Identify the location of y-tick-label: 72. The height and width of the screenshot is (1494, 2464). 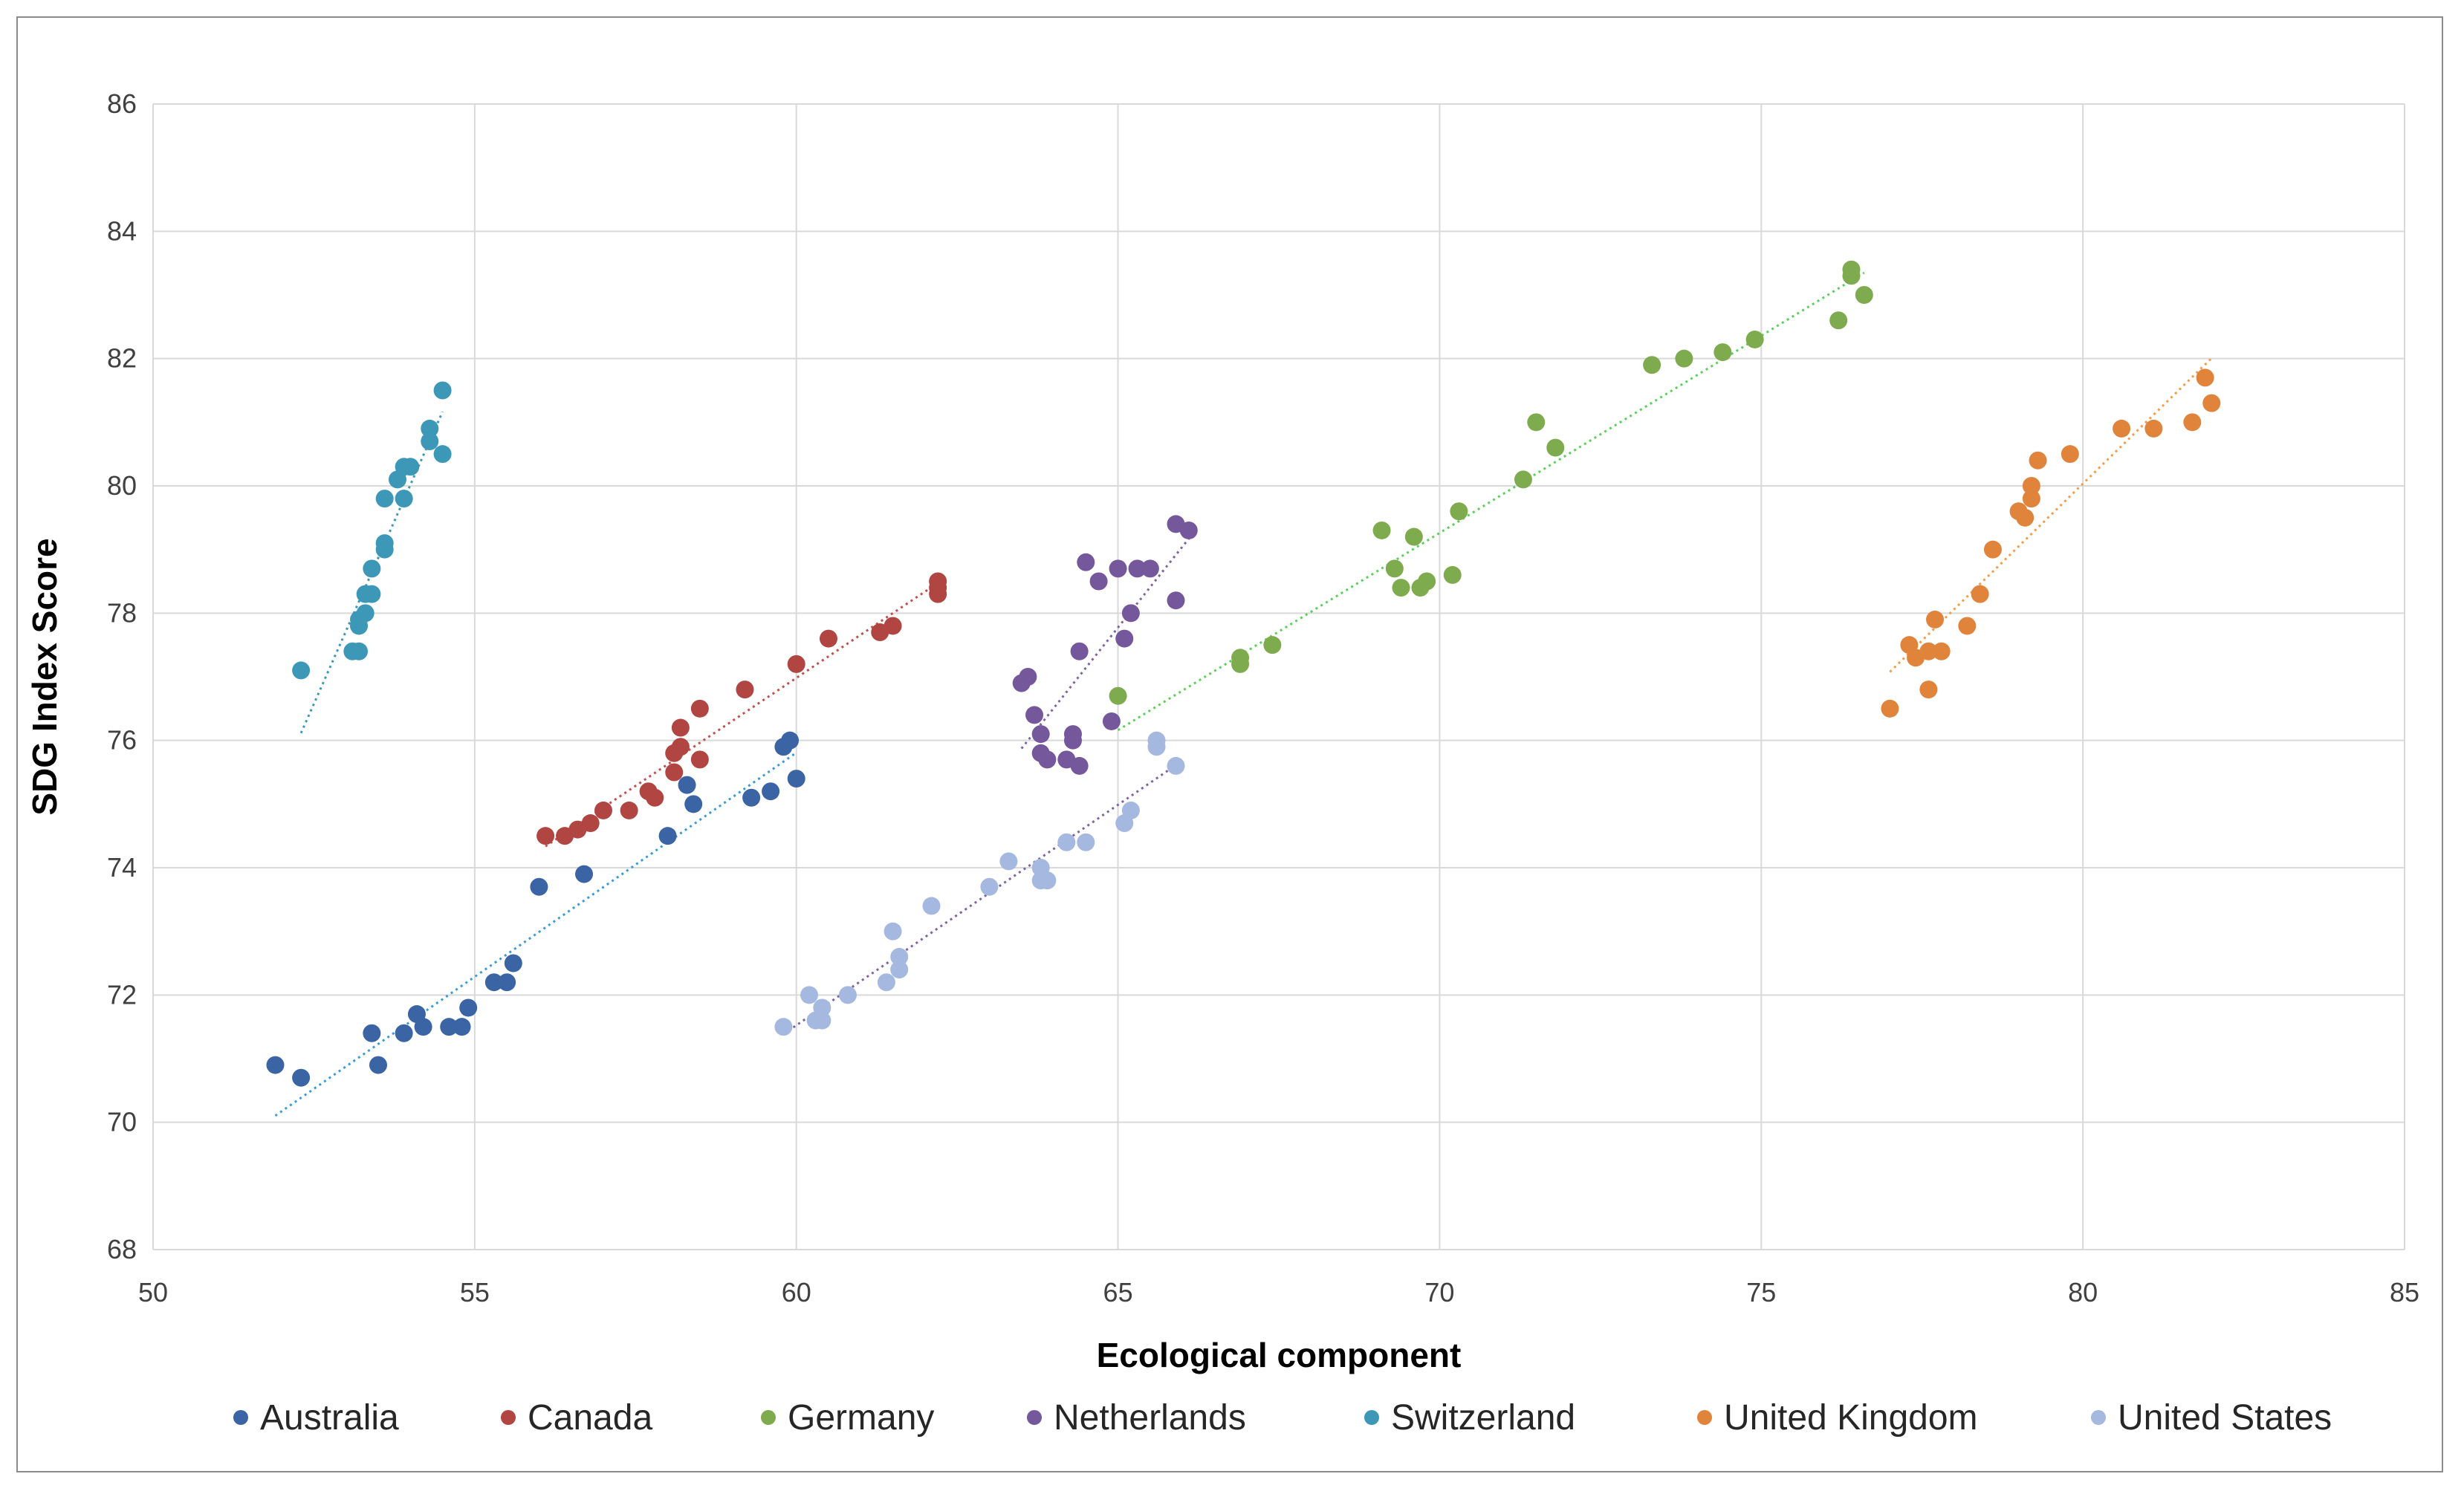
(122, 995).